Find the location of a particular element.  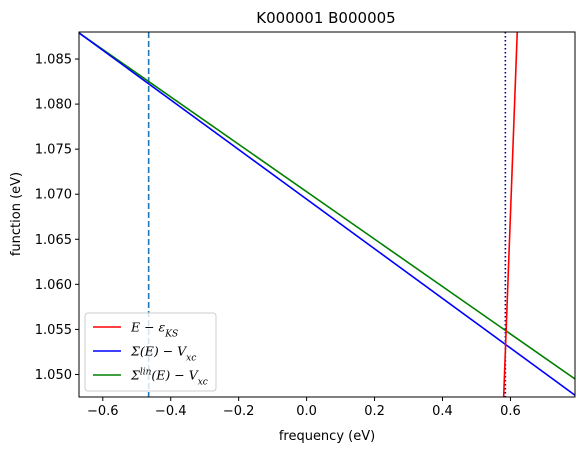

legend-box is located at coordinates (150, 352).